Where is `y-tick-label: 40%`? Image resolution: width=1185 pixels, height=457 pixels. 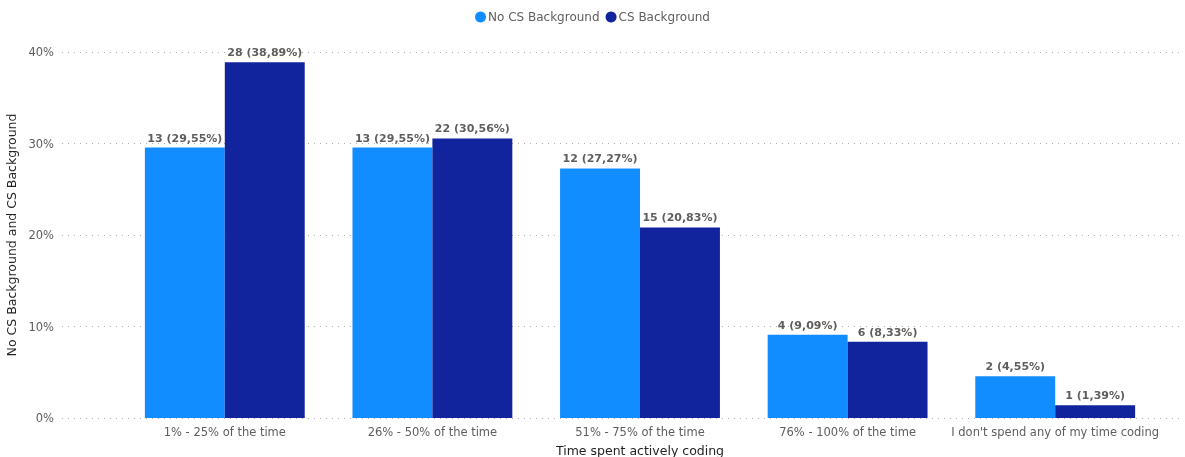
y-tick-label: 40% is located at coordinates (41, 52).